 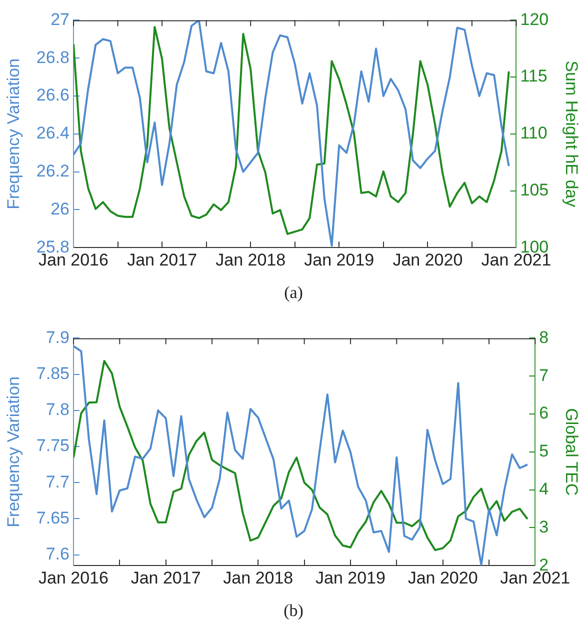 What do you see at coordinates (544, 488) in the screenshot?
I see `y2-tick-label: 4` at bounding box center [544, 488].